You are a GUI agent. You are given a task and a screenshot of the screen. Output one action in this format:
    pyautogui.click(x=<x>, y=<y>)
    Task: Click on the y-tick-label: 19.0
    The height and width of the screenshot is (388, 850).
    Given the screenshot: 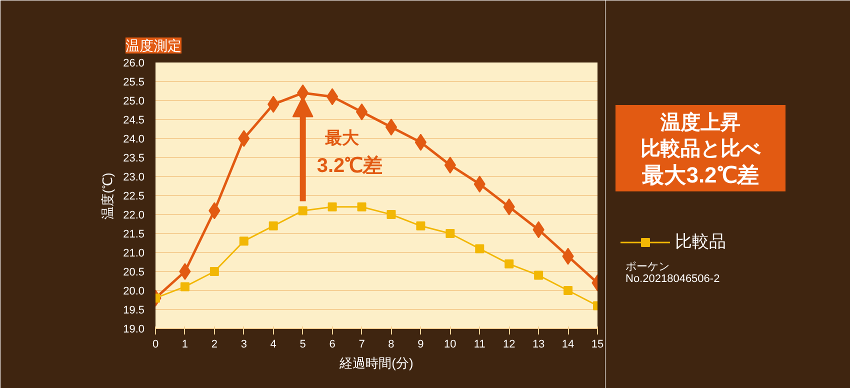 What is the action you would take?
    pyautogui.click(x=134, y=330)
    